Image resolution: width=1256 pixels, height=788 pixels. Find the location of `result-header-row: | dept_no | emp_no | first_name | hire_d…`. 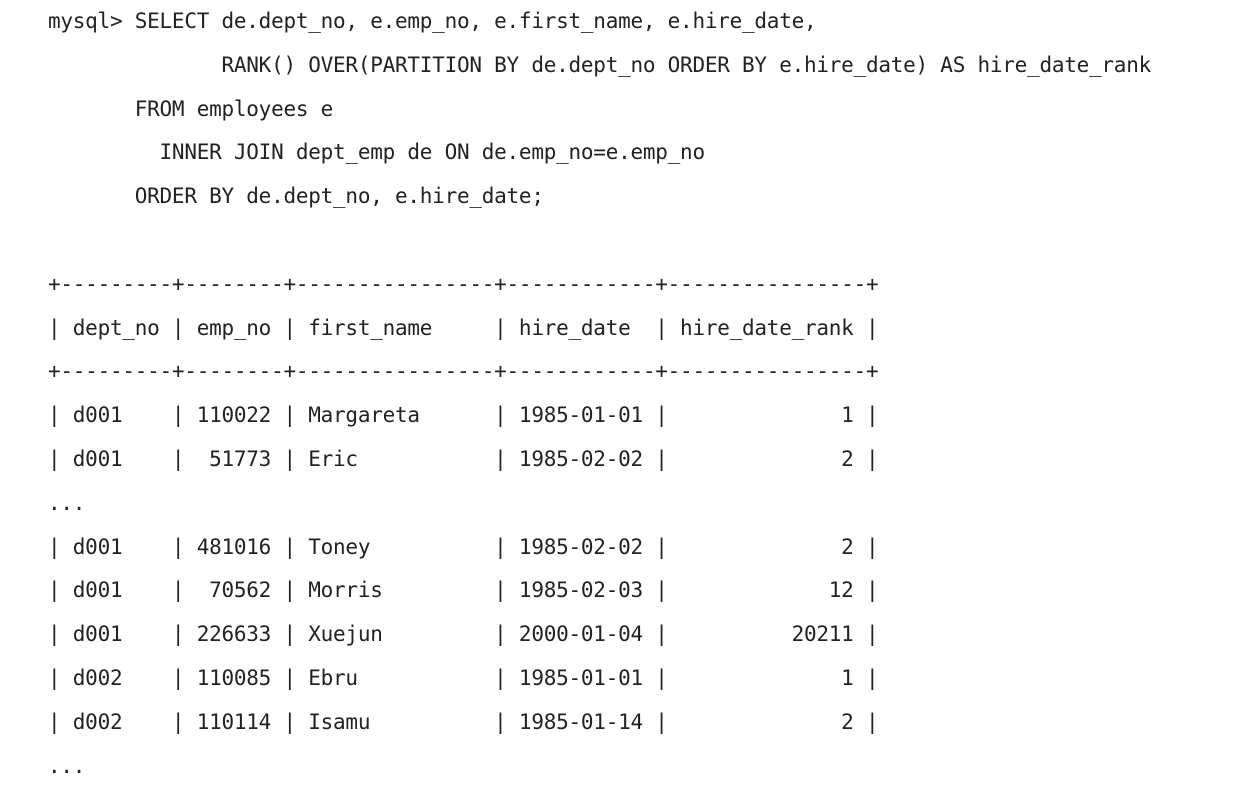

result-header-row: | dept_no | emp_no | first_name | hire_d… is located at coordinates (463, 327).